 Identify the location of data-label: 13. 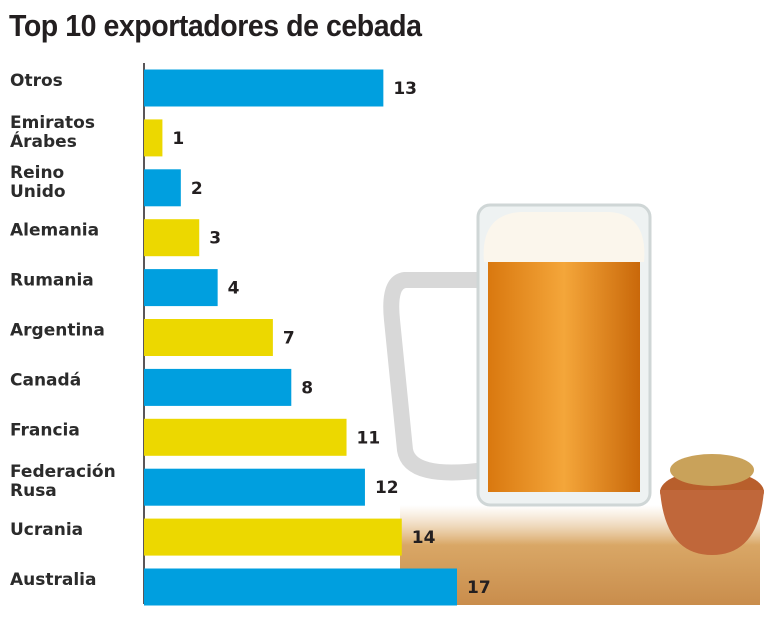
(405, 89).